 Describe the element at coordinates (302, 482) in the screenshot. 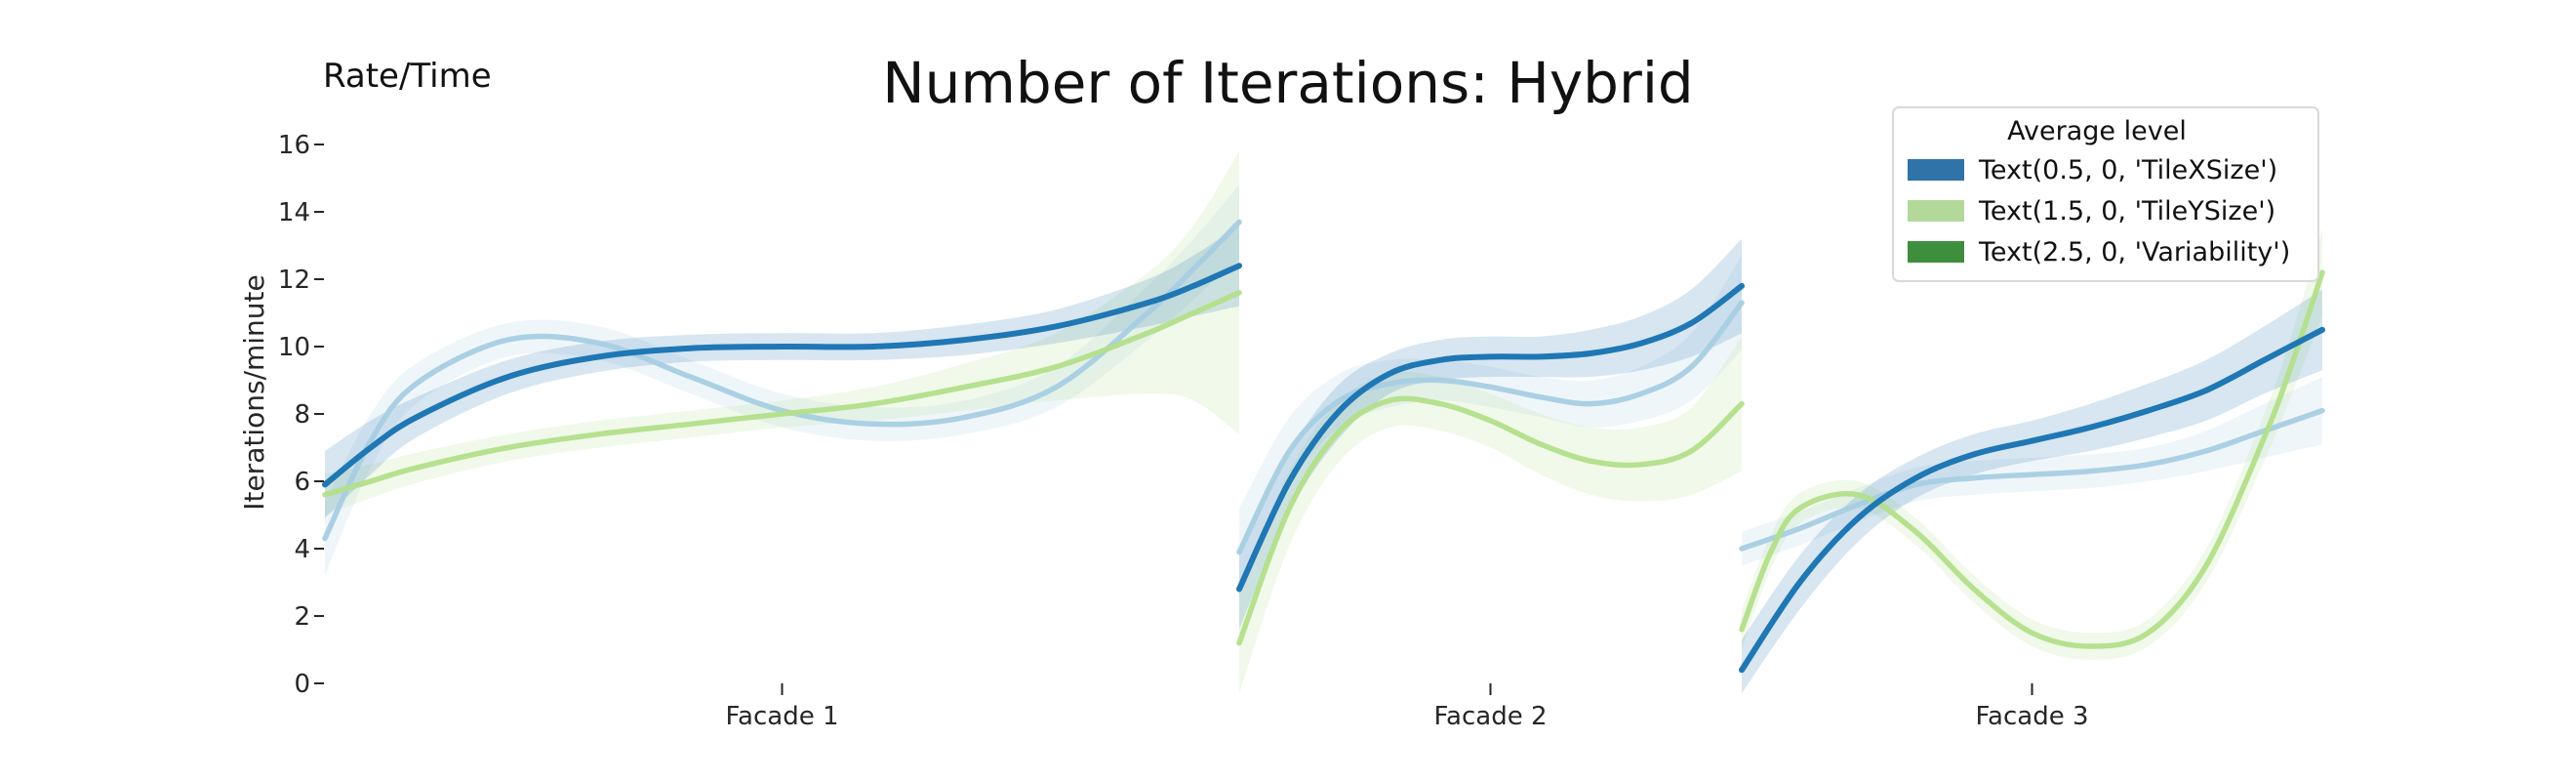

I see `y-tick-label-6: 6` at that location.